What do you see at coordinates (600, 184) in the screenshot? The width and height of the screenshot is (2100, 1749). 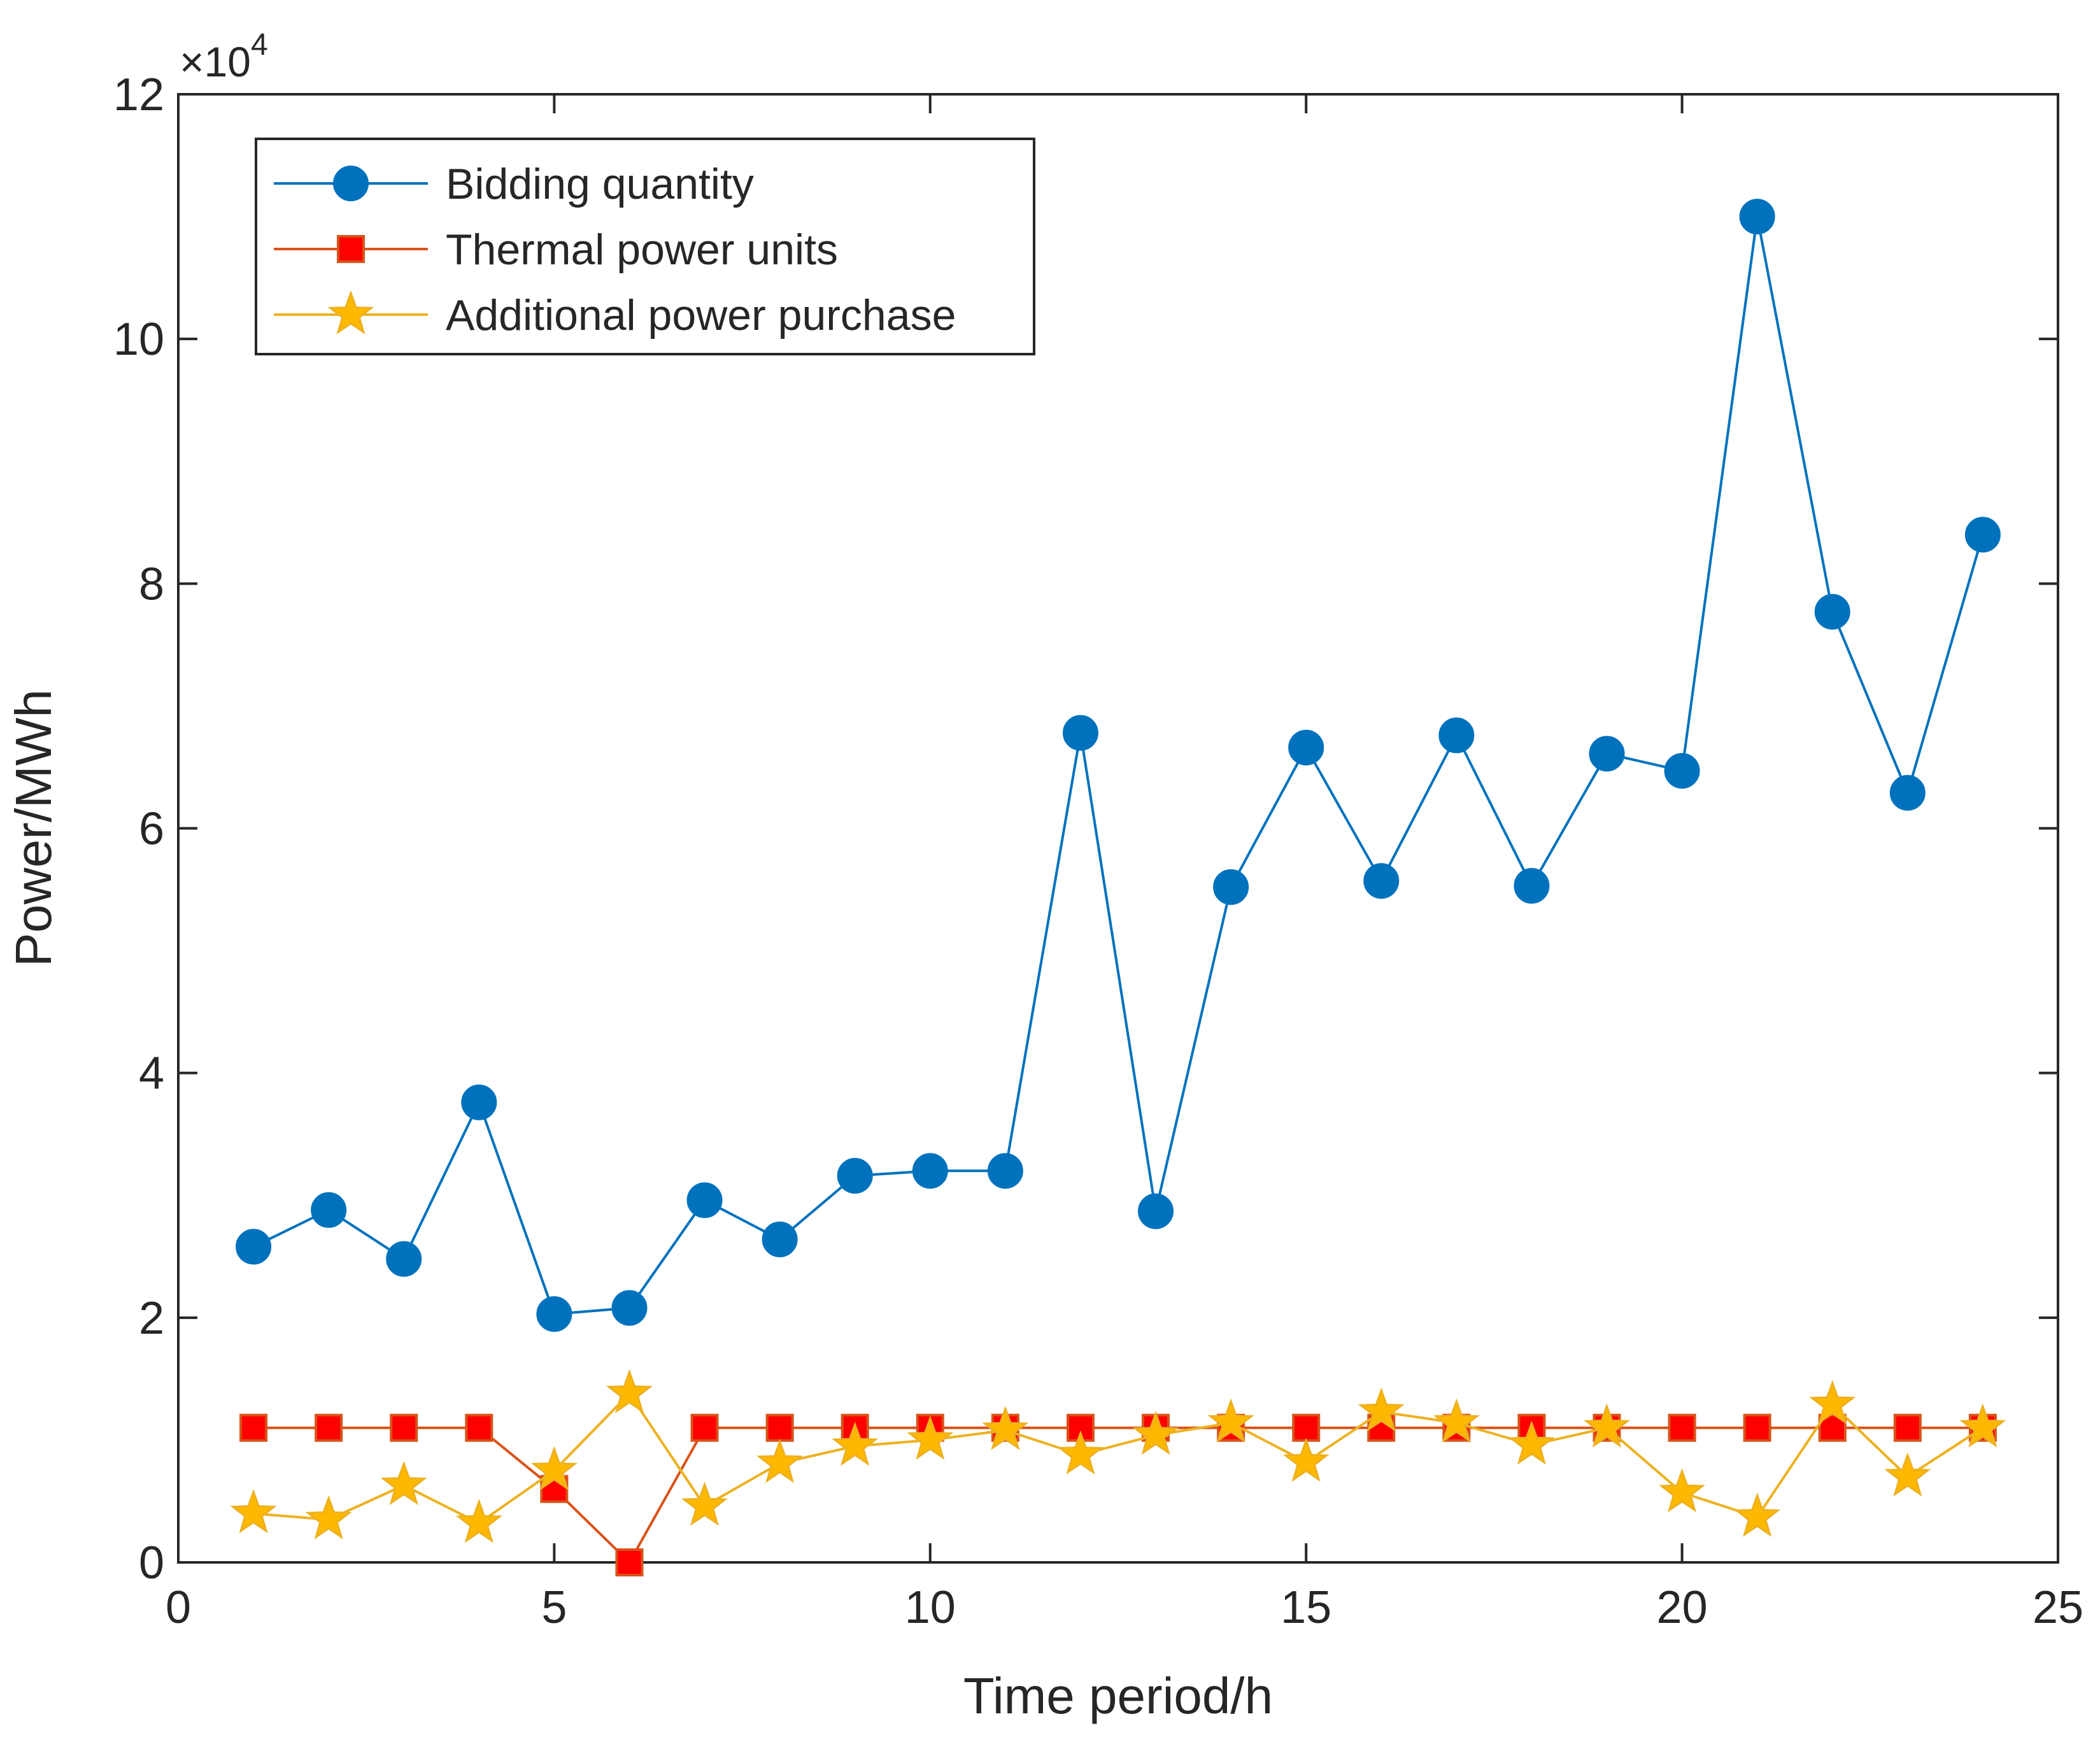 I see `legend-label-bidding-quantity: Bidding quantity` at bounding box center [600, 184].